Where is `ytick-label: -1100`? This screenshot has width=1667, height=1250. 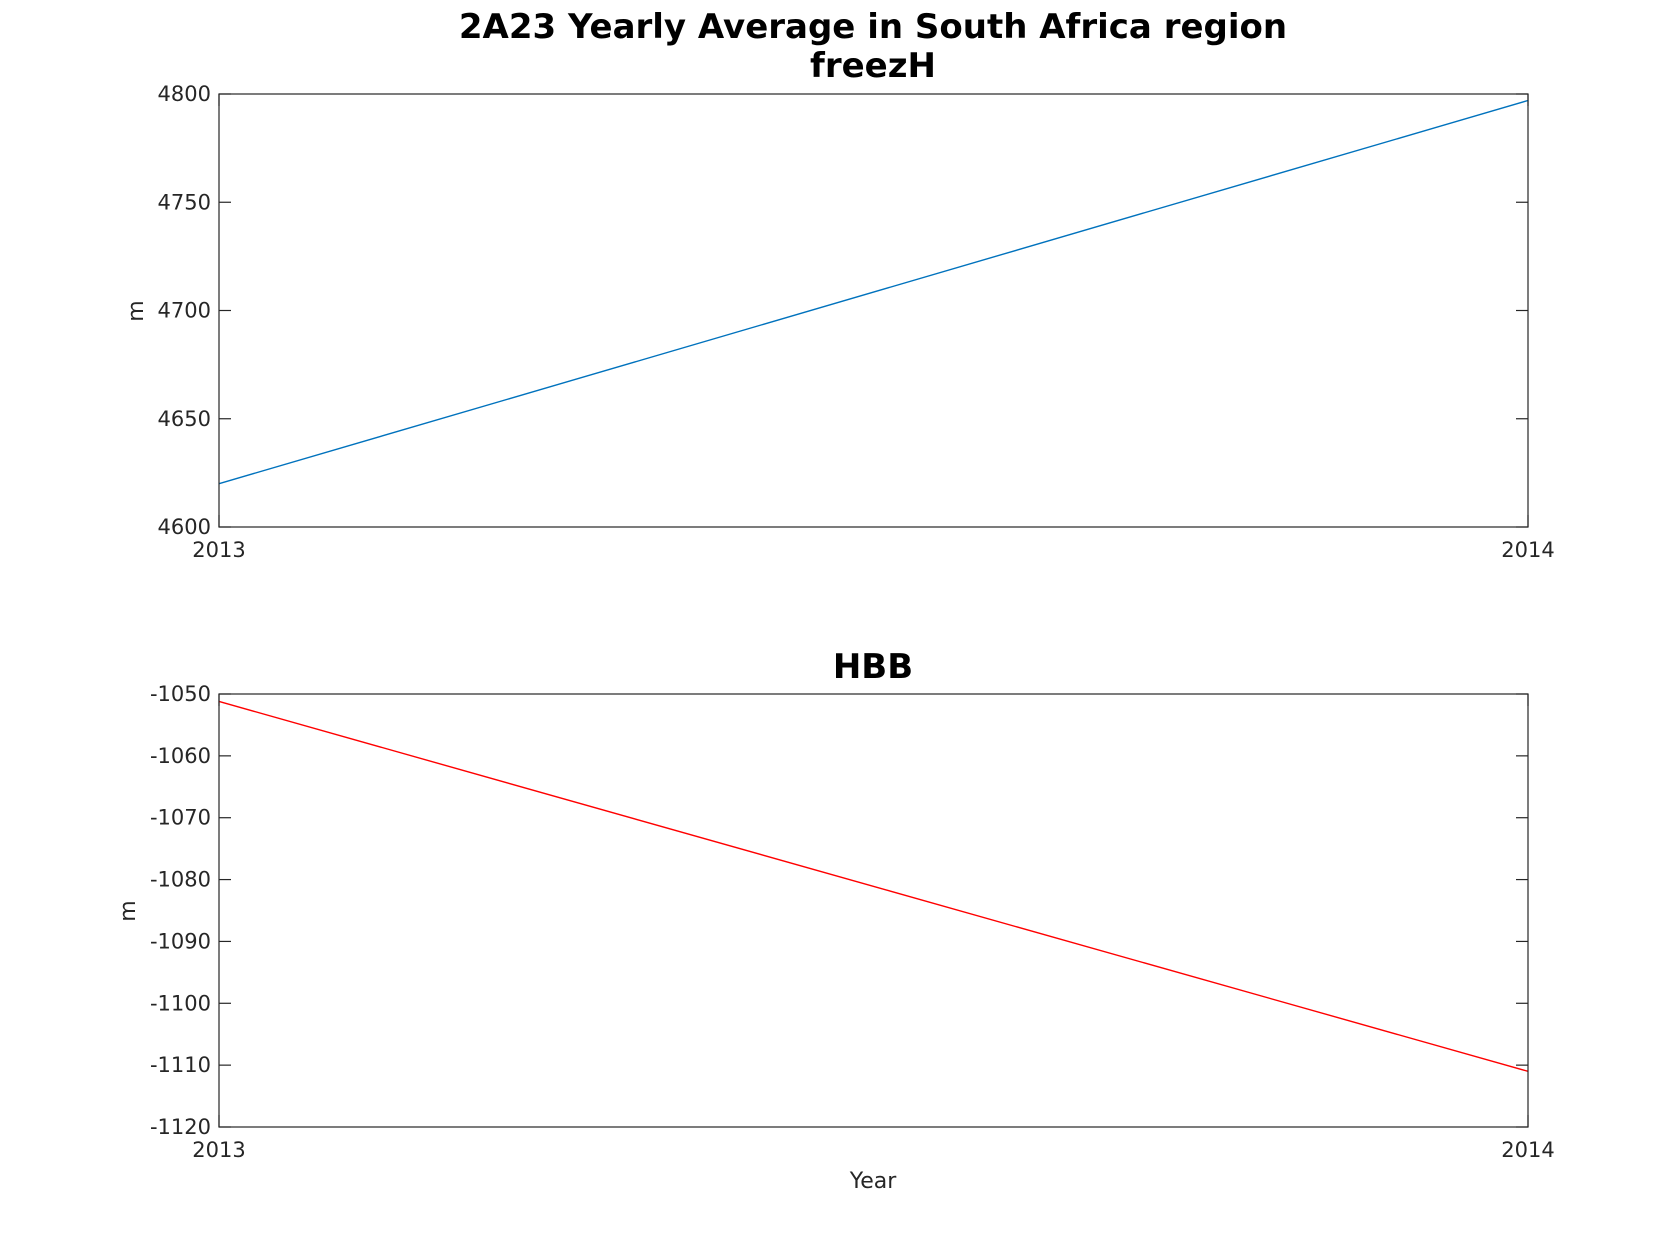
ytick-label: -1100 is located at coordinates (180, 1003).